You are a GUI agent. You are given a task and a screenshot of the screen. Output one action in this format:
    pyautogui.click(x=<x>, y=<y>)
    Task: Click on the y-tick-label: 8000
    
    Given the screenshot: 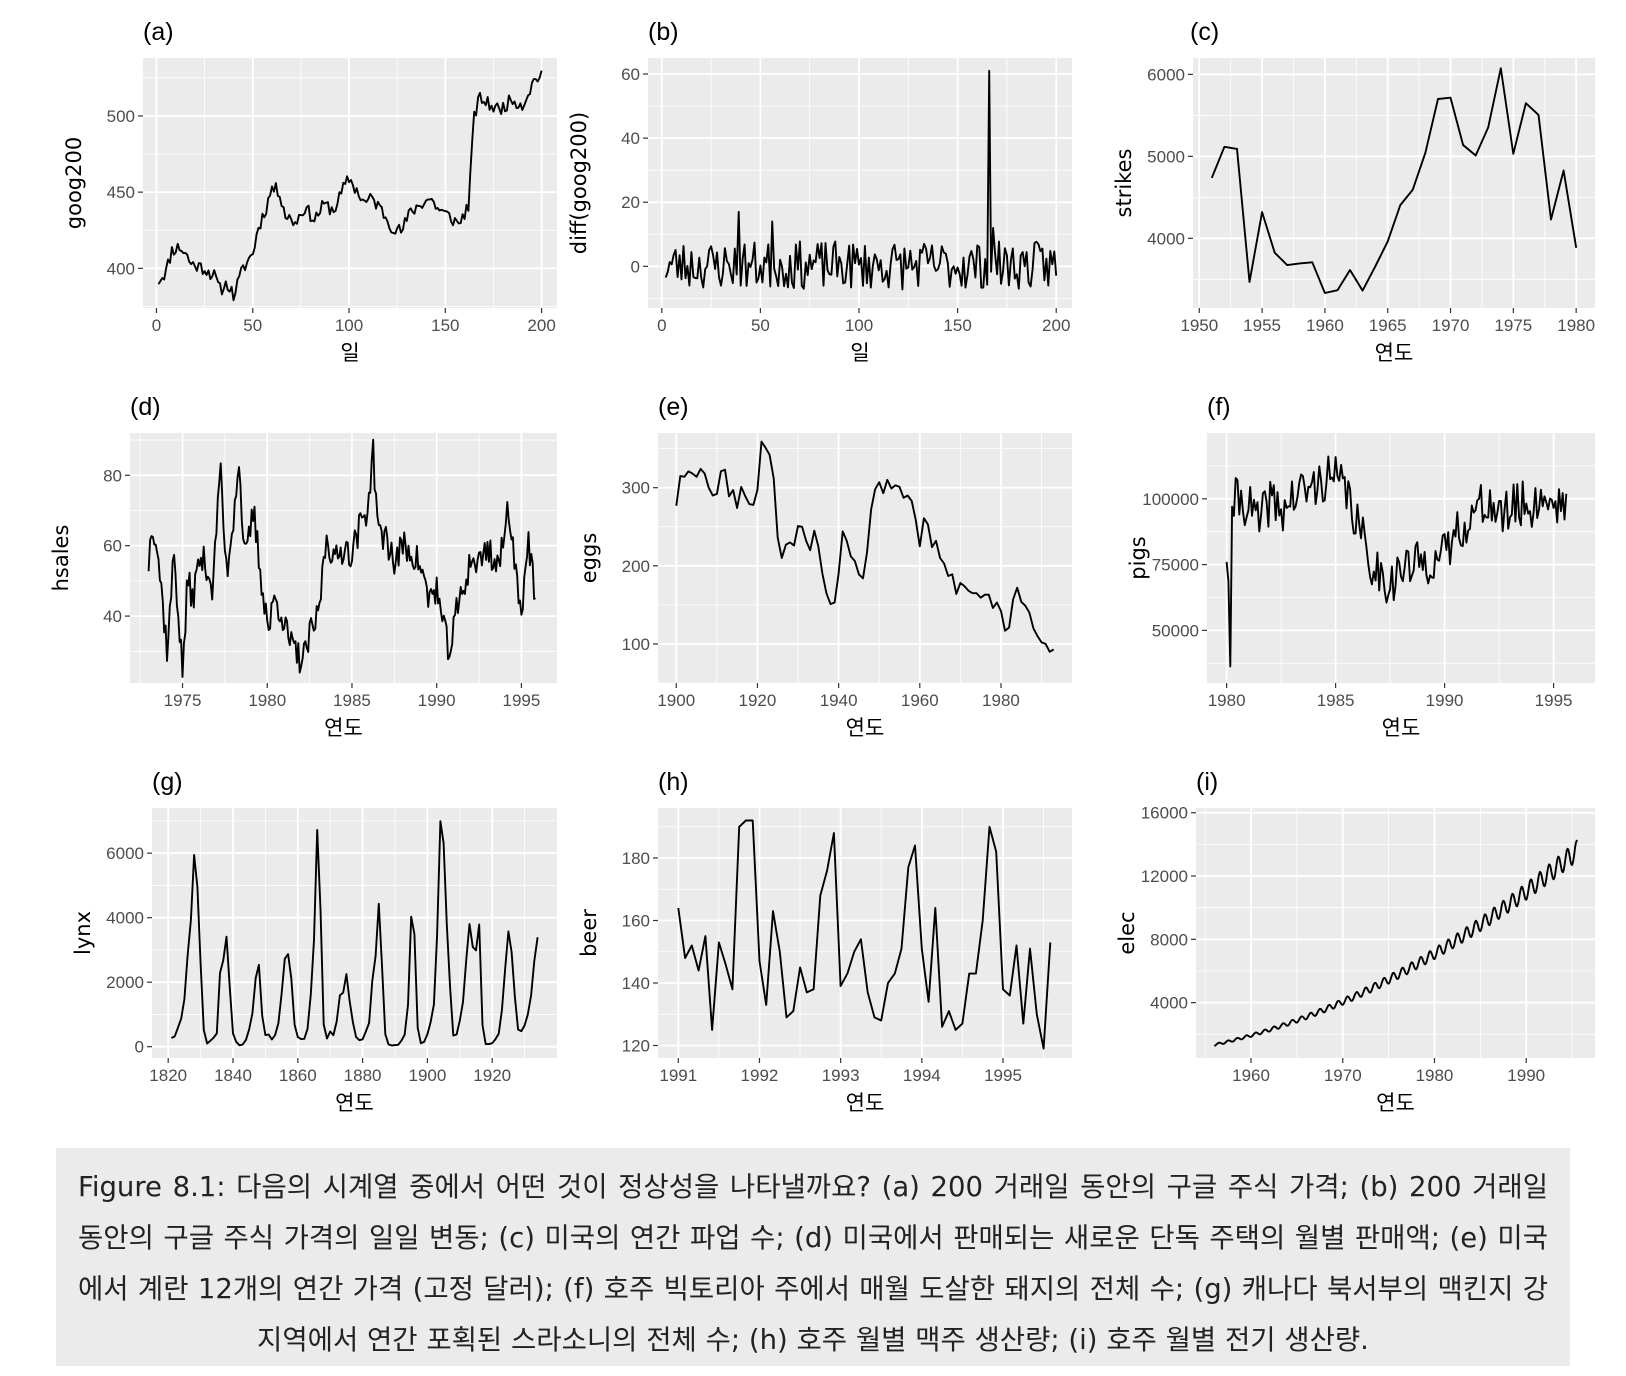 What is the action you would take?
    pyautogui.click(x=1169, y=939)
    